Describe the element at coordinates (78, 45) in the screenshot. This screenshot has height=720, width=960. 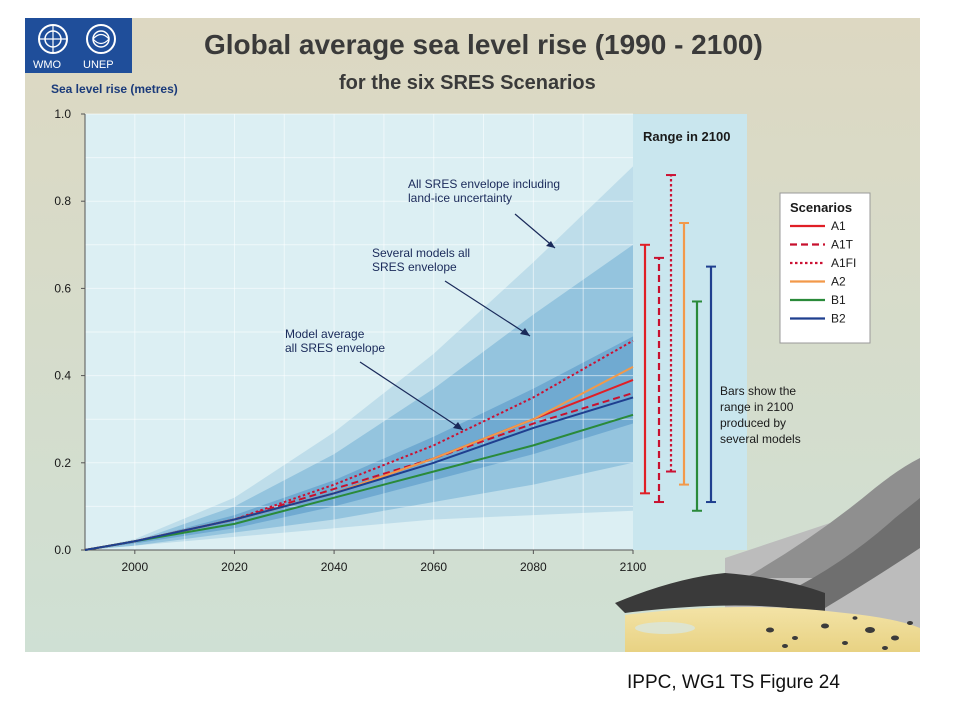
I see `logo-block: WMO UNEP` at that location.